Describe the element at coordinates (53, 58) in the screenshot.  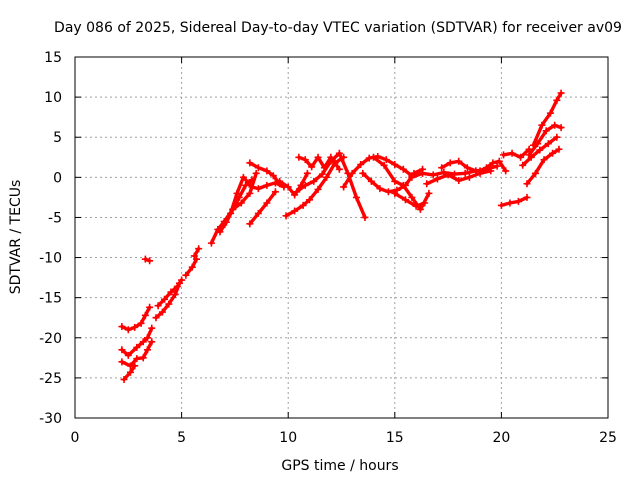
I see `y-tick-label: 15` at that location.